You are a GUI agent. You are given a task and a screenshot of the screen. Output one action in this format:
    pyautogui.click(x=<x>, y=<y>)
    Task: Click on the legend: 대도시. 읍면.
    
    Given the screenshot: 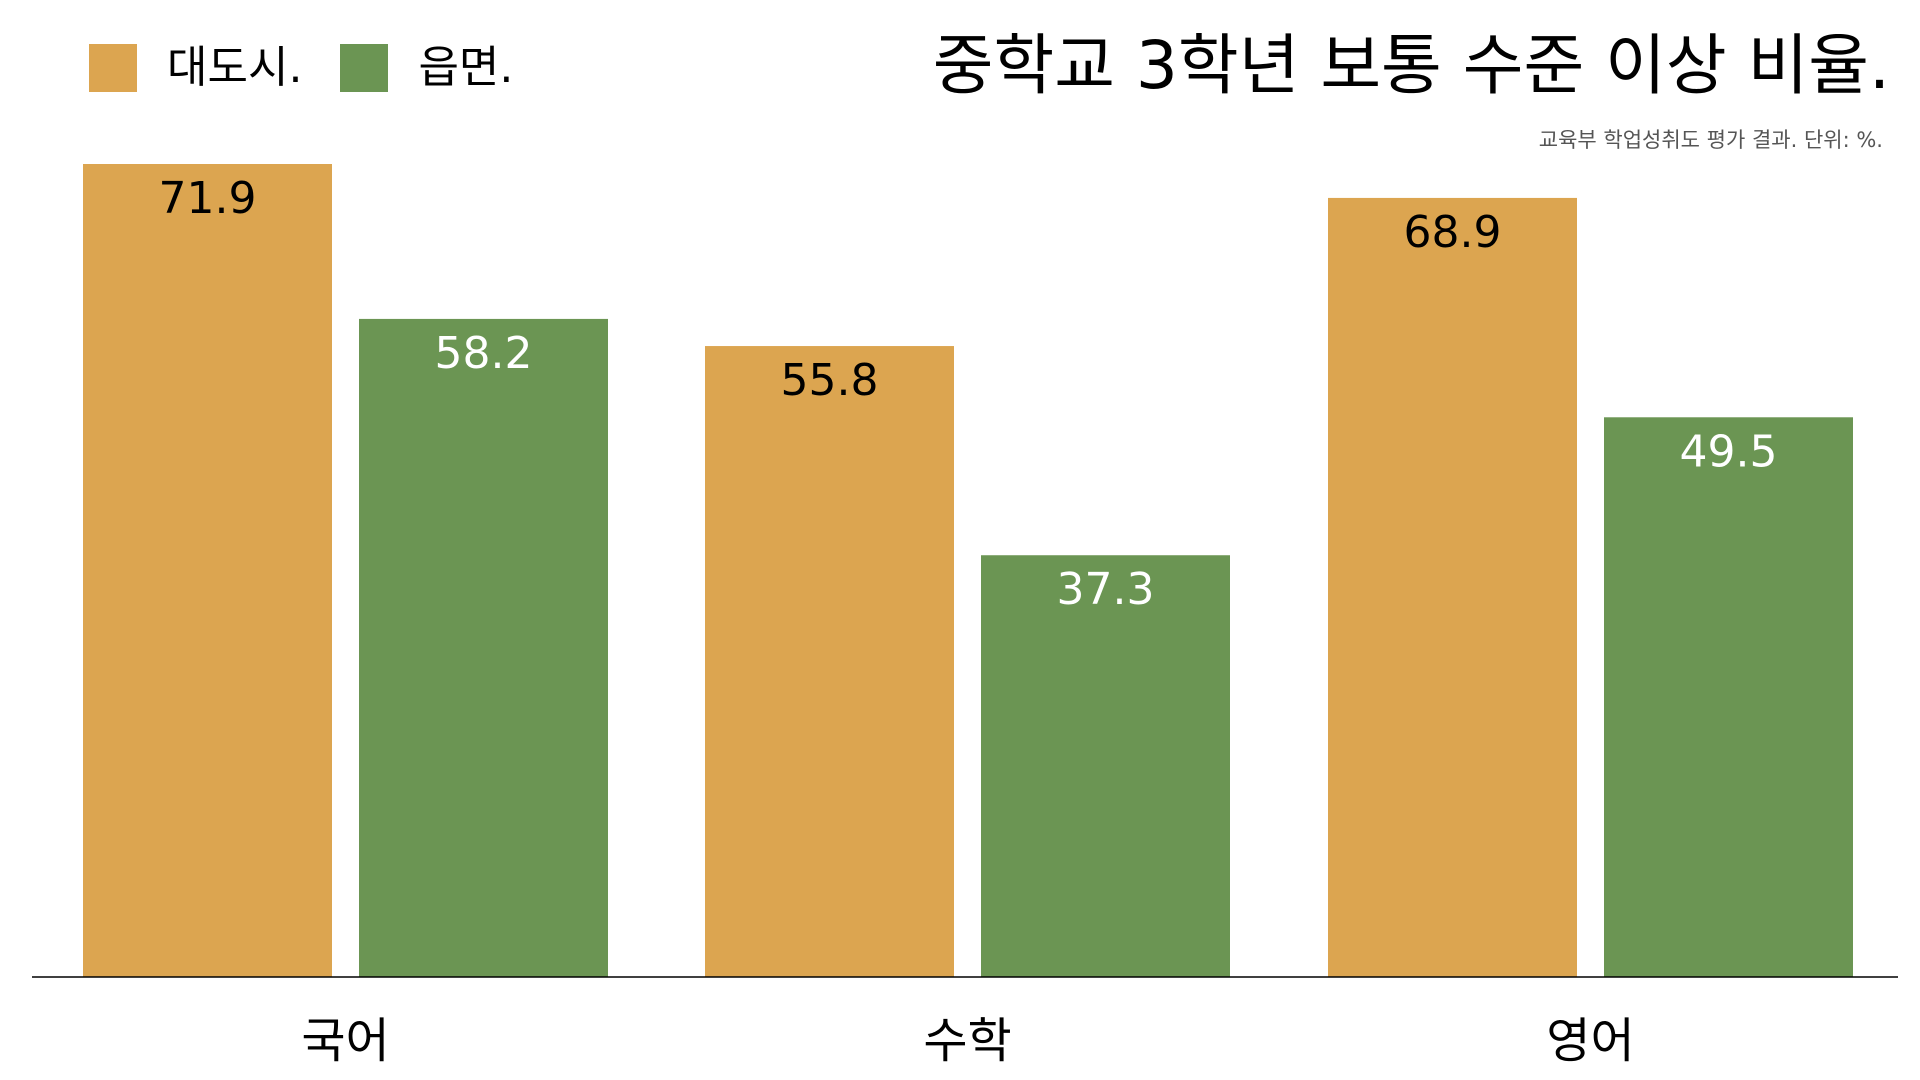 What is the action you would take?
    pyautogui.click(x=320, y=68)
    